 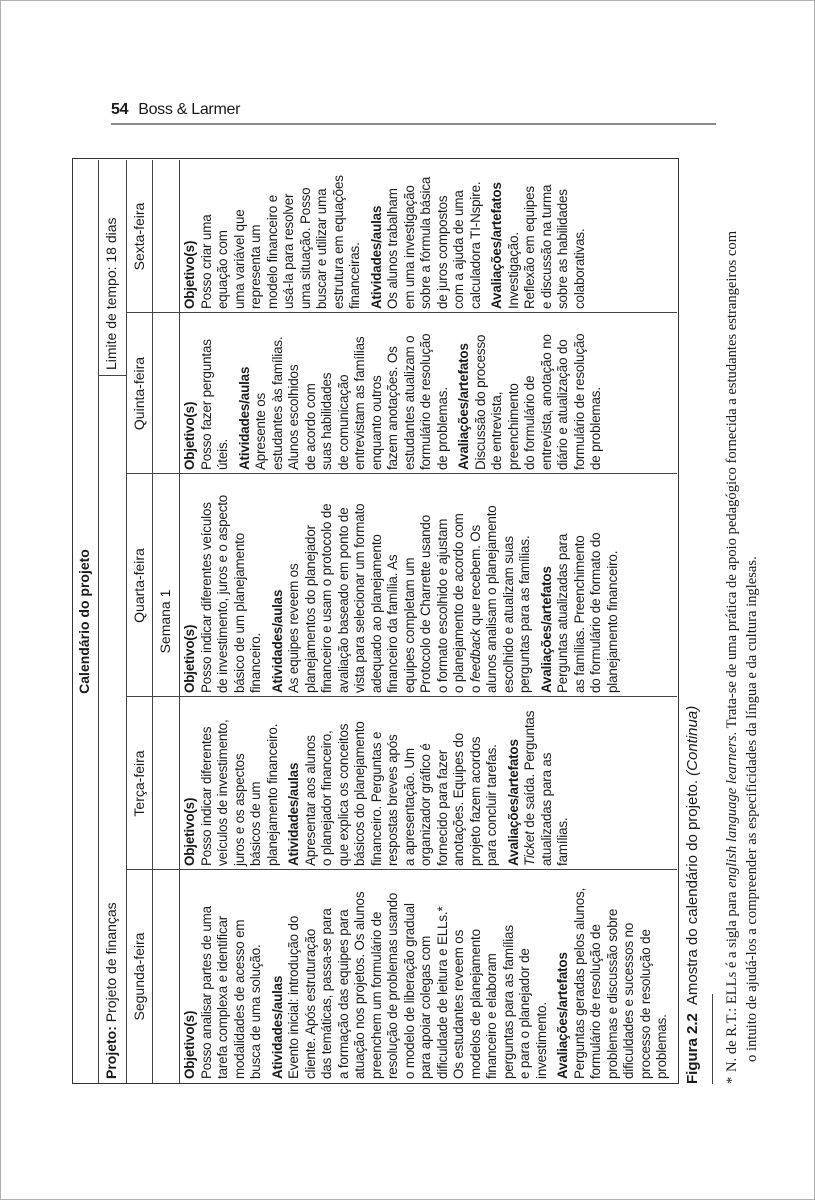 I want to click on cell-text-line: fornecido para fazer, so click(x=442, y=807).